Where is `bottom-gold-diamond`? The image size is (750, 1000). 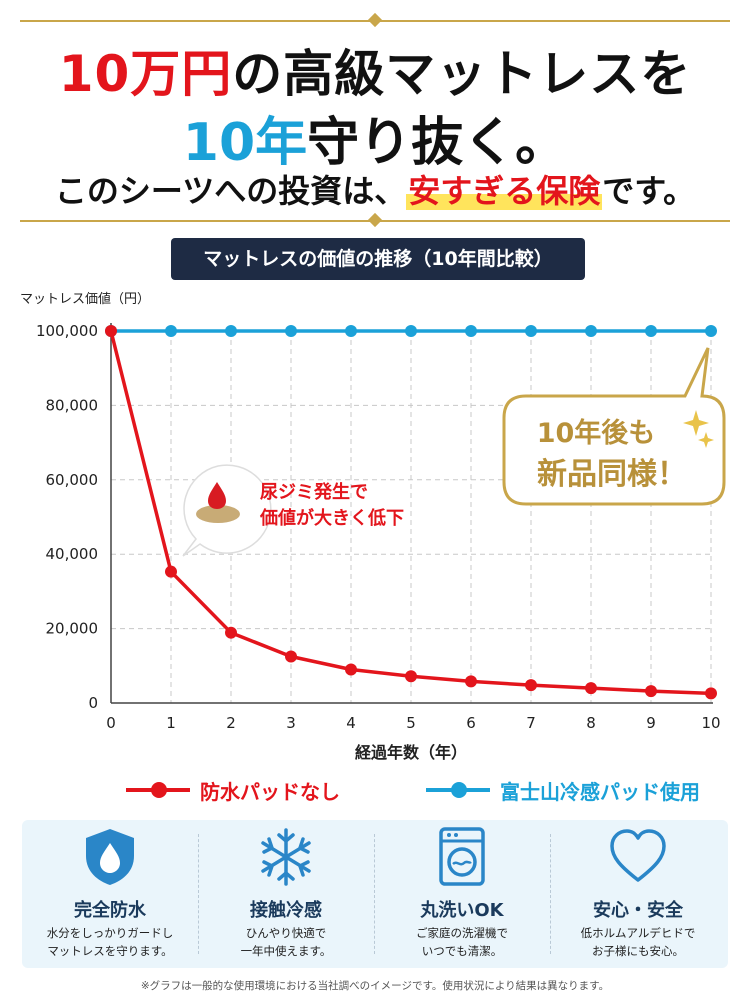
bottom-gold-diamond is located at coordinates (375, 220).